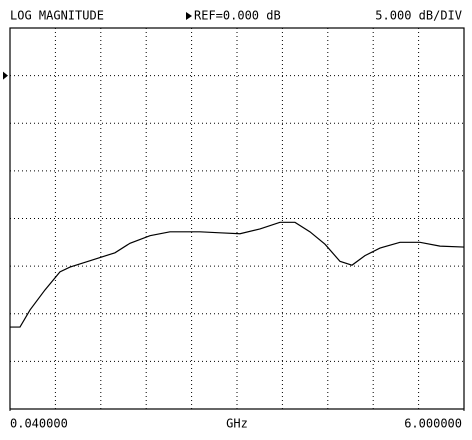 This screenshot has width=472, height=440. I want to click on x-tick-label: 6.000000, so click(433, 424).